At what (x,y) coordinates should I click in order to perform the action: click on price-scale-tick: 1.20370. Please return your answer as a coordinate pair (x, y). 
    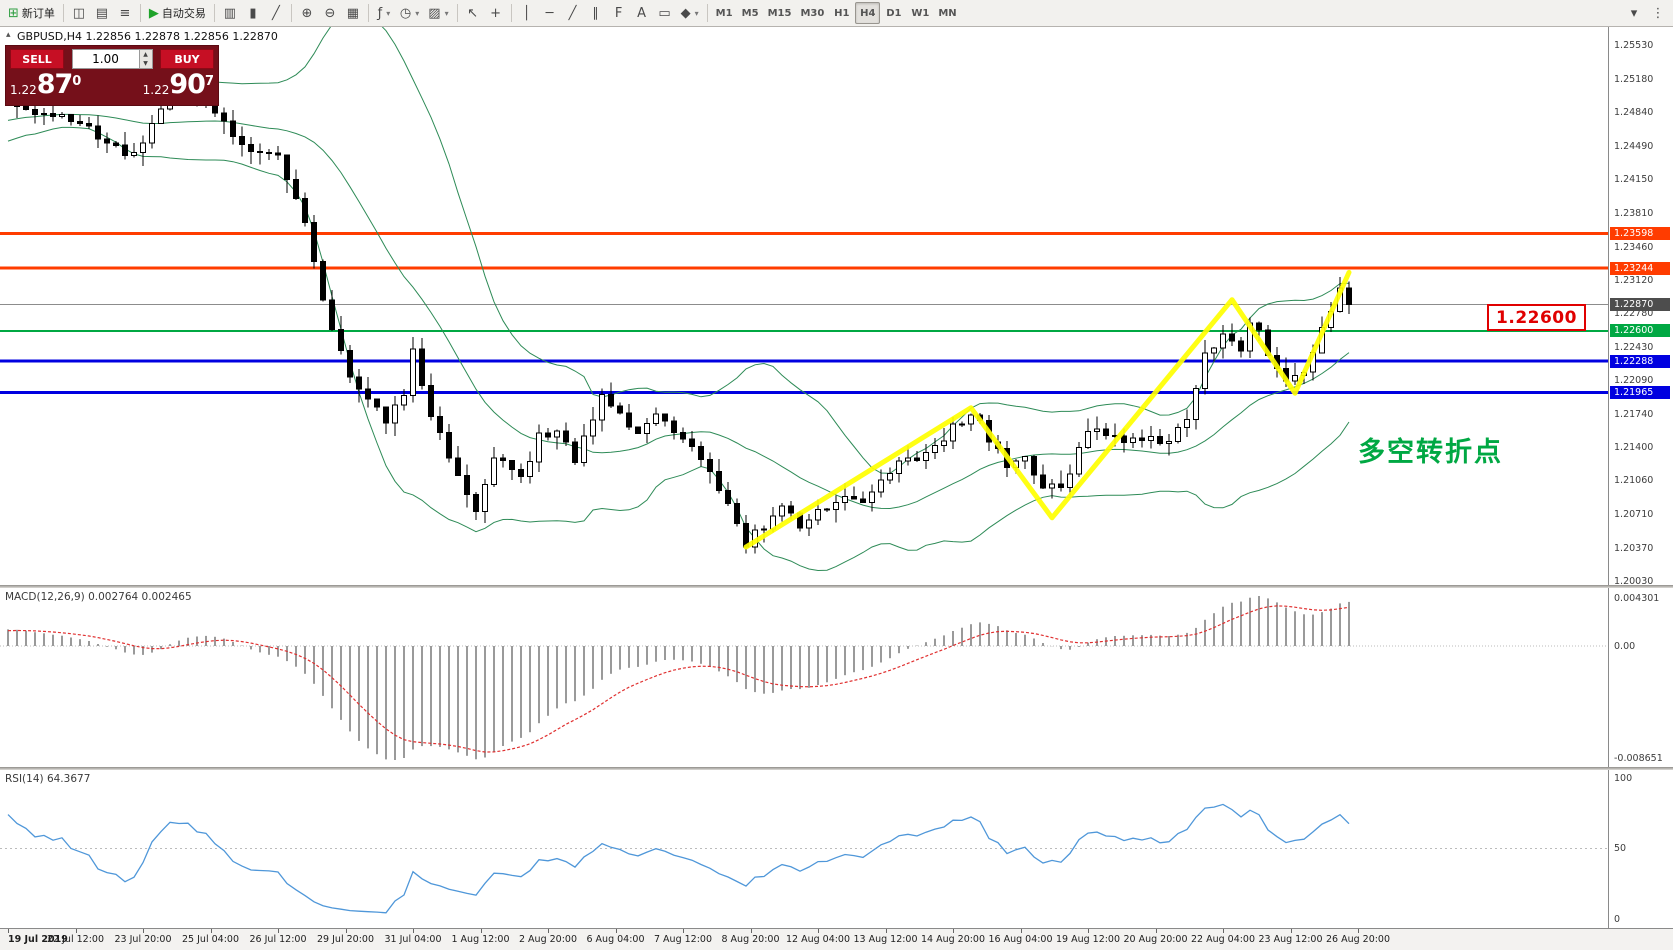
    Looking at the image, I should click on (1634, 548).